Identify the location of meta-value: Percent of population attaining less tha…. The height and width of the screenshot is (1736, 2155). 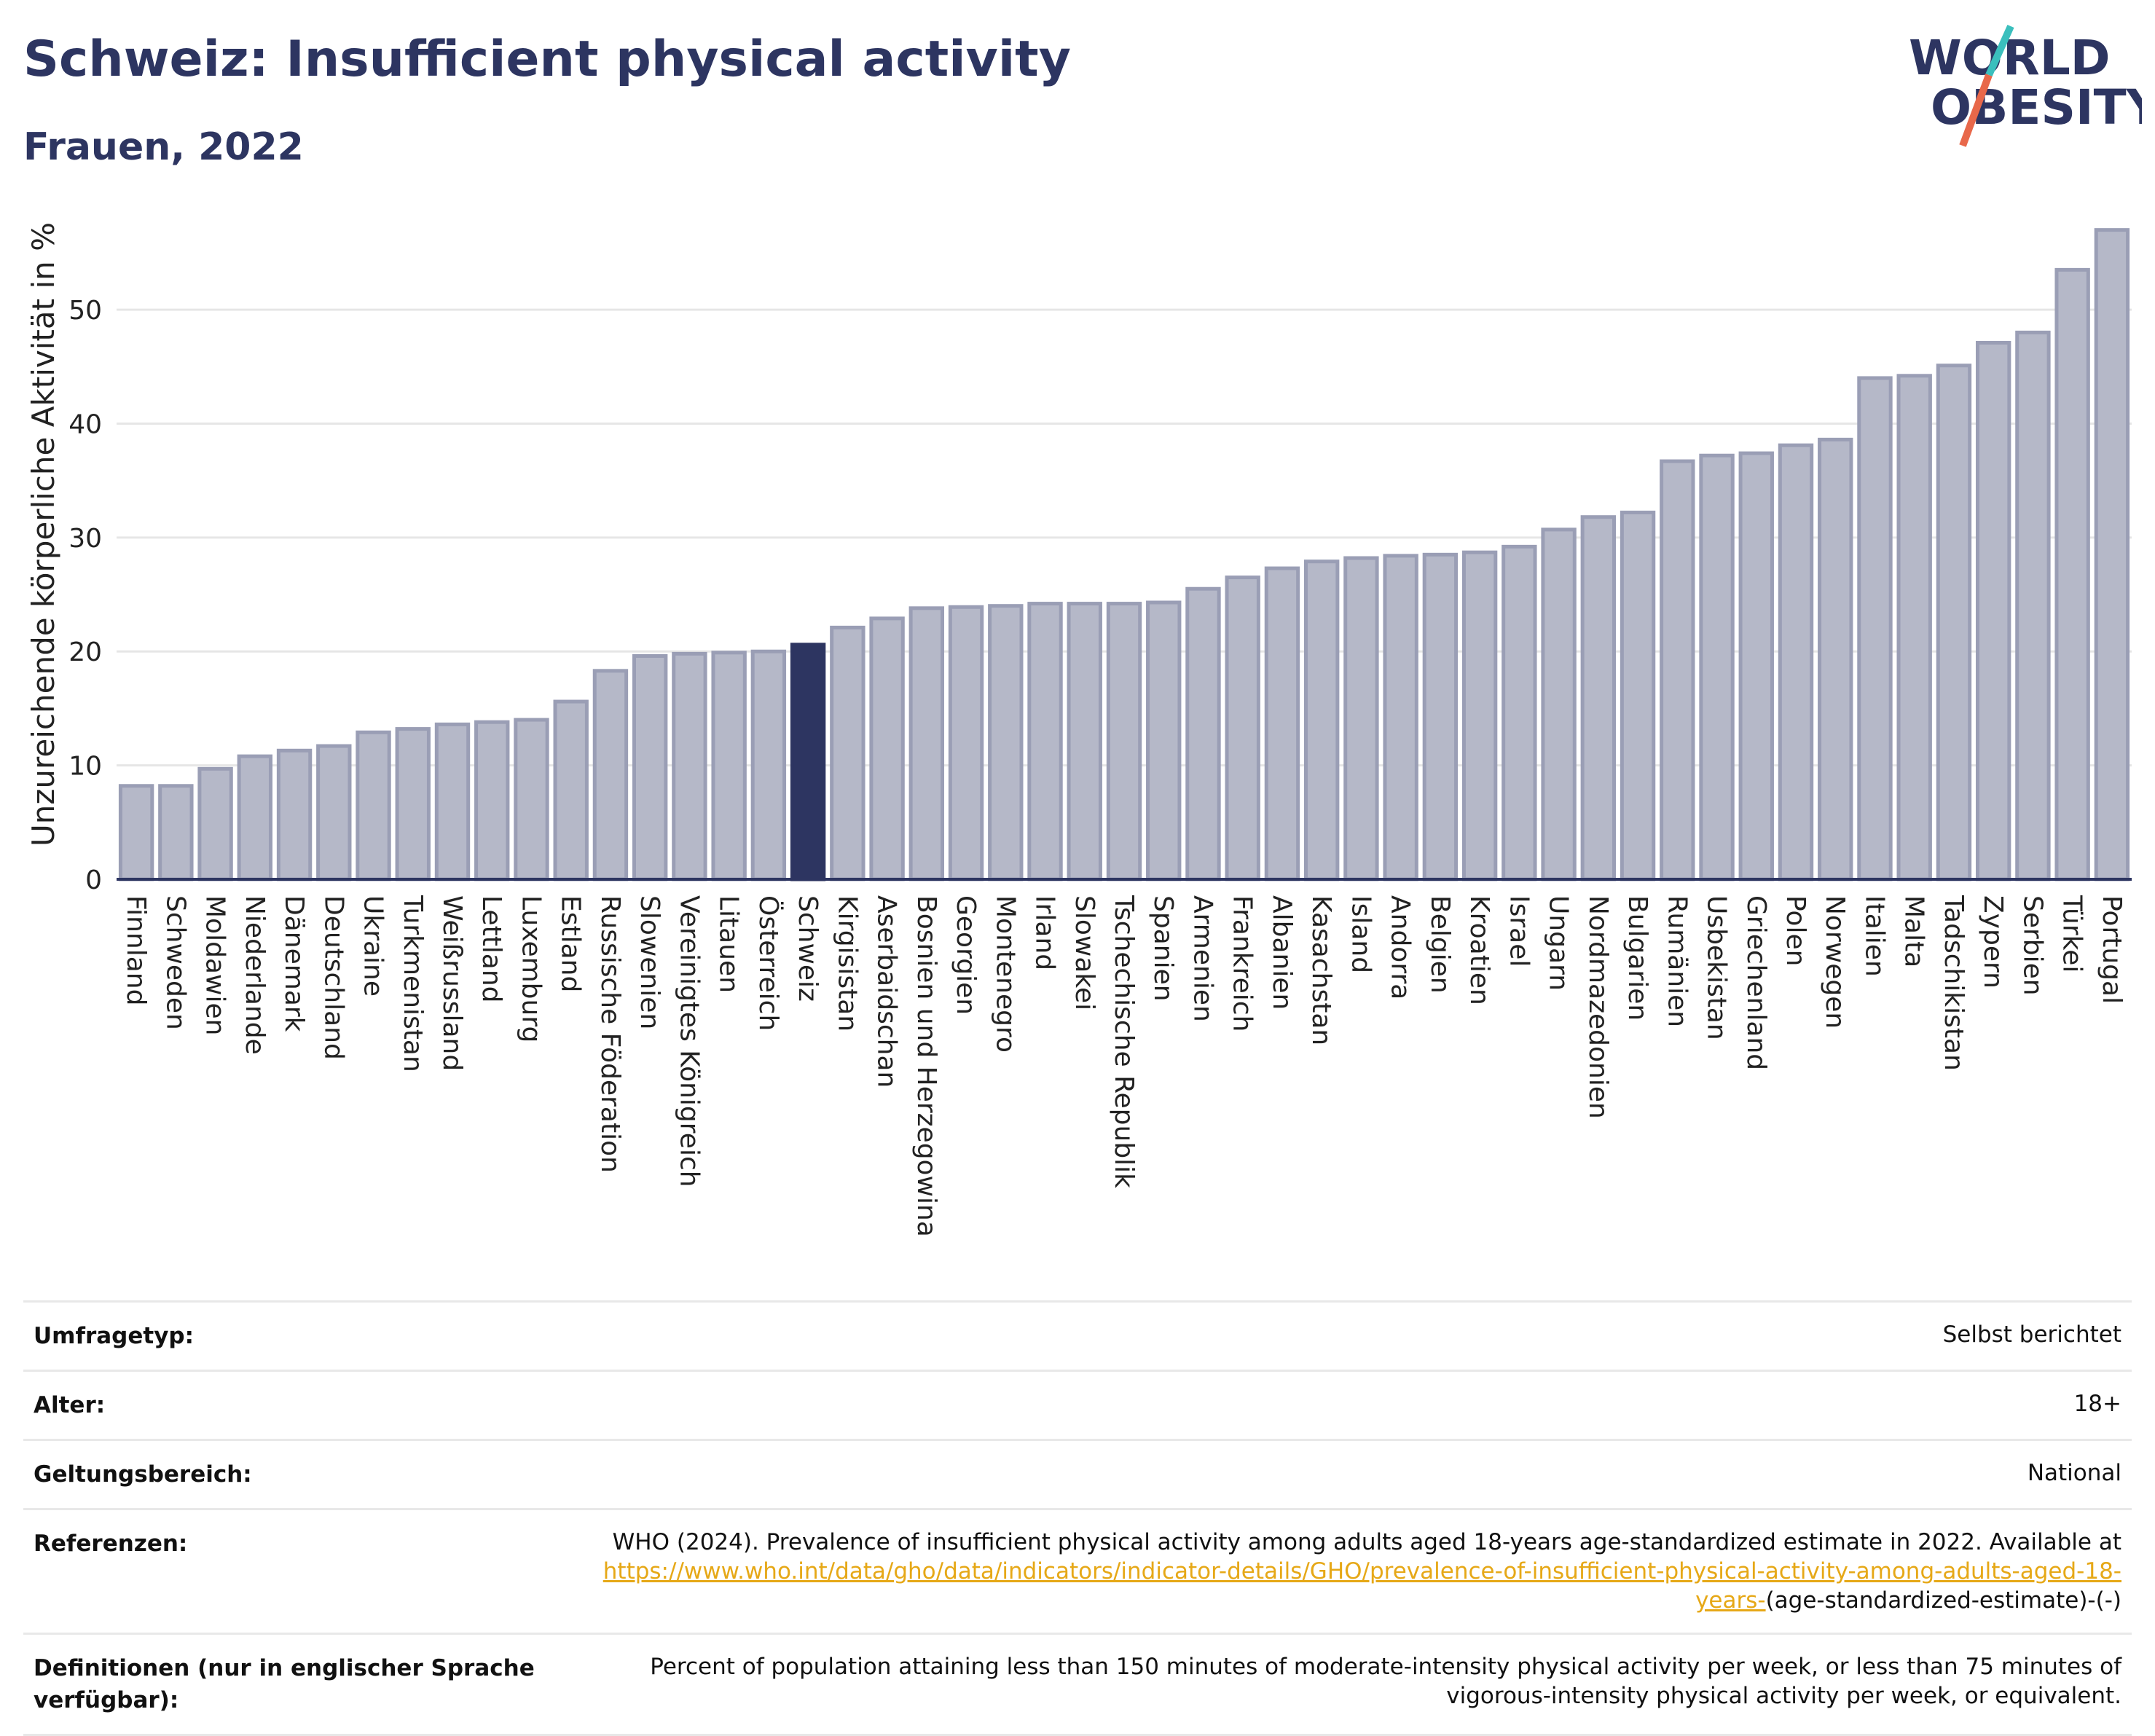
(1385, 1681).